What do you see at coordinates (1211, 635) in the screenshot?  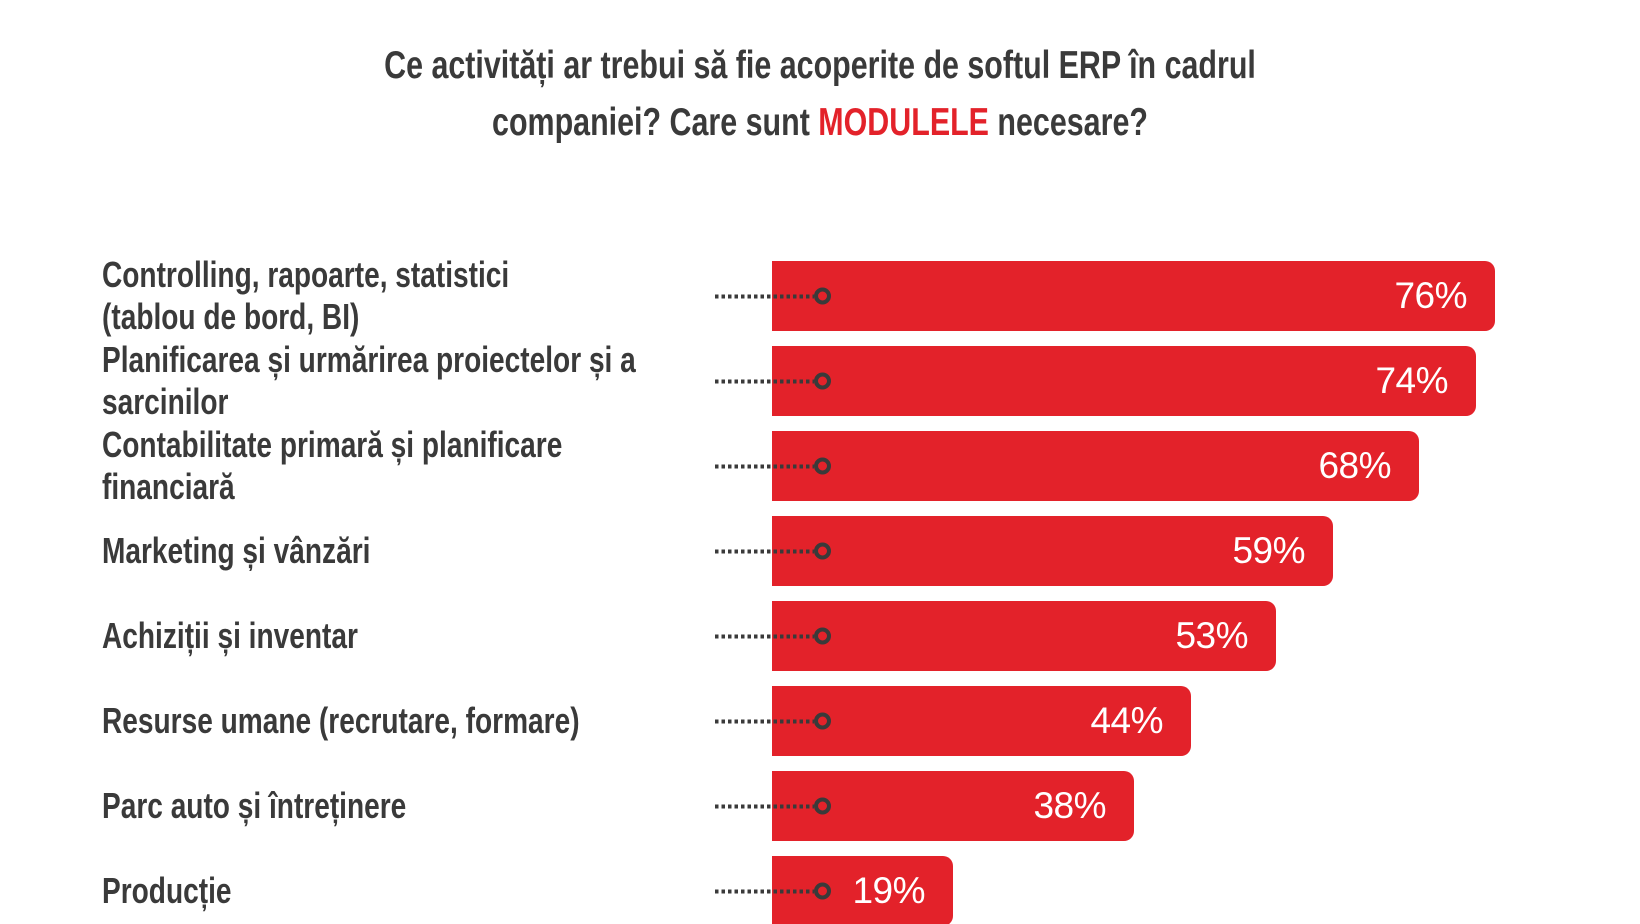 I see `value-label: 53%` at bounding box center [1211, 635].